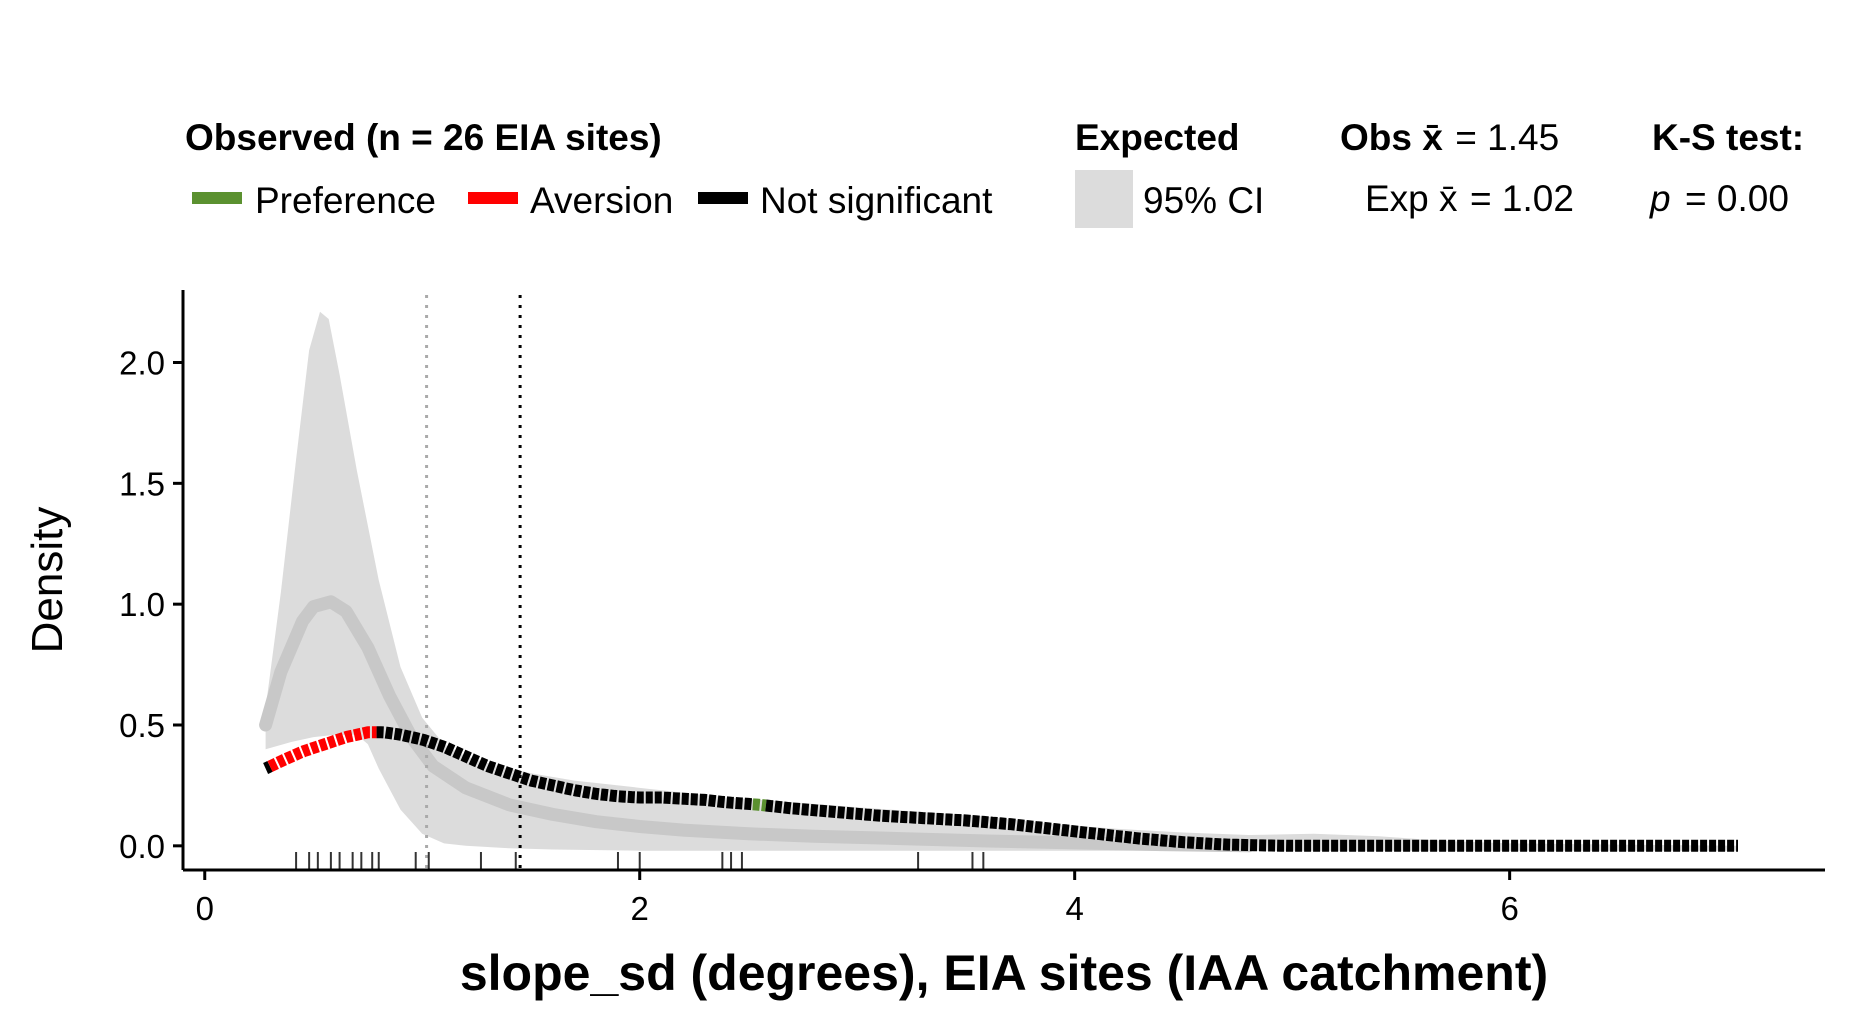 The width and height of the screenshot is (1860, 1020). I want to click on legend-ks-title: K-S test:, so click(1728, 137).